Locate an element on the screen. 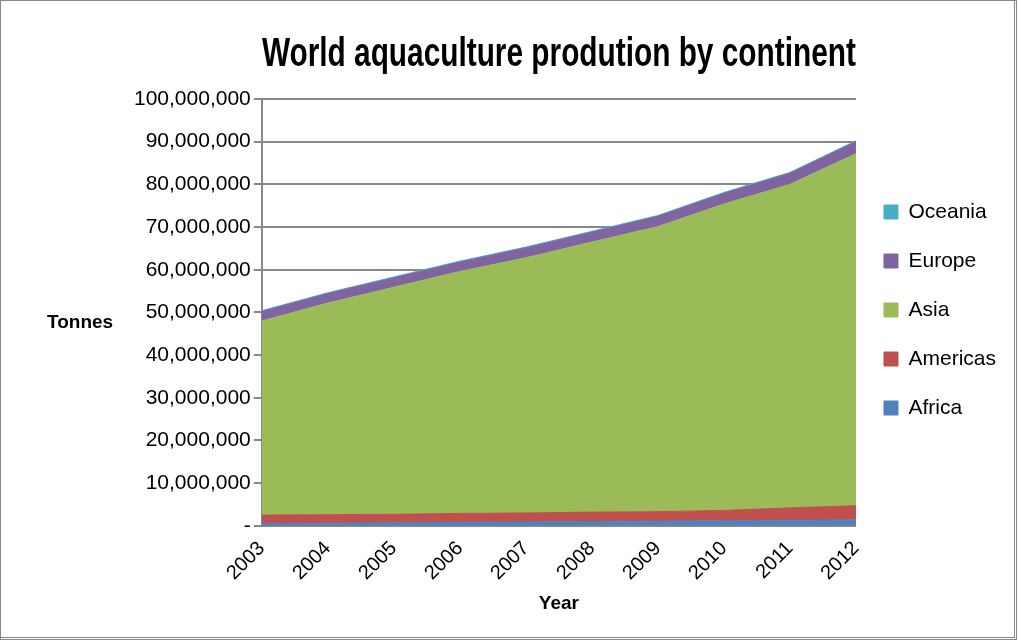  y-tick-label: 40,000,000 is located at coordinates (198, 353).